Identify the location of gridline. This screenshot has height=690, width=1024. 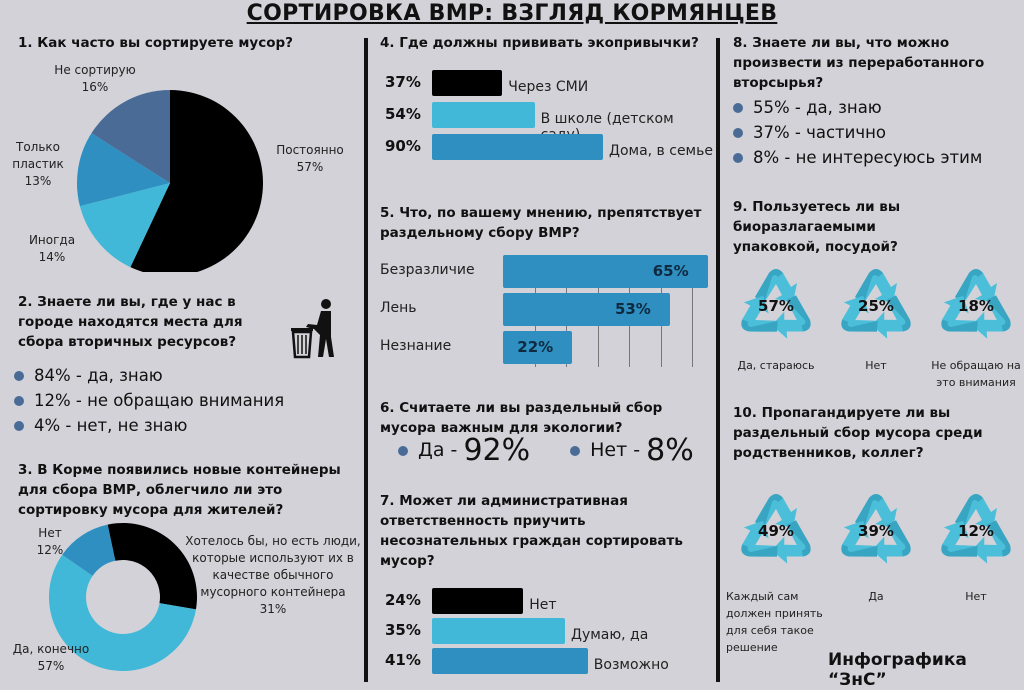
(692, 311).